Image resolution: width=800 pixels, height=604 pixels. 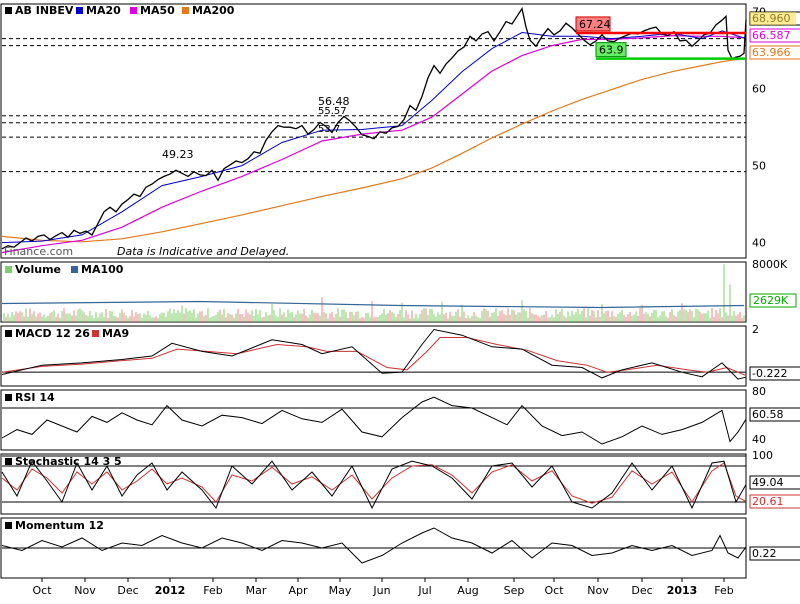 I want to click on legend-ma100: MA100, so click(x=102, y=269).